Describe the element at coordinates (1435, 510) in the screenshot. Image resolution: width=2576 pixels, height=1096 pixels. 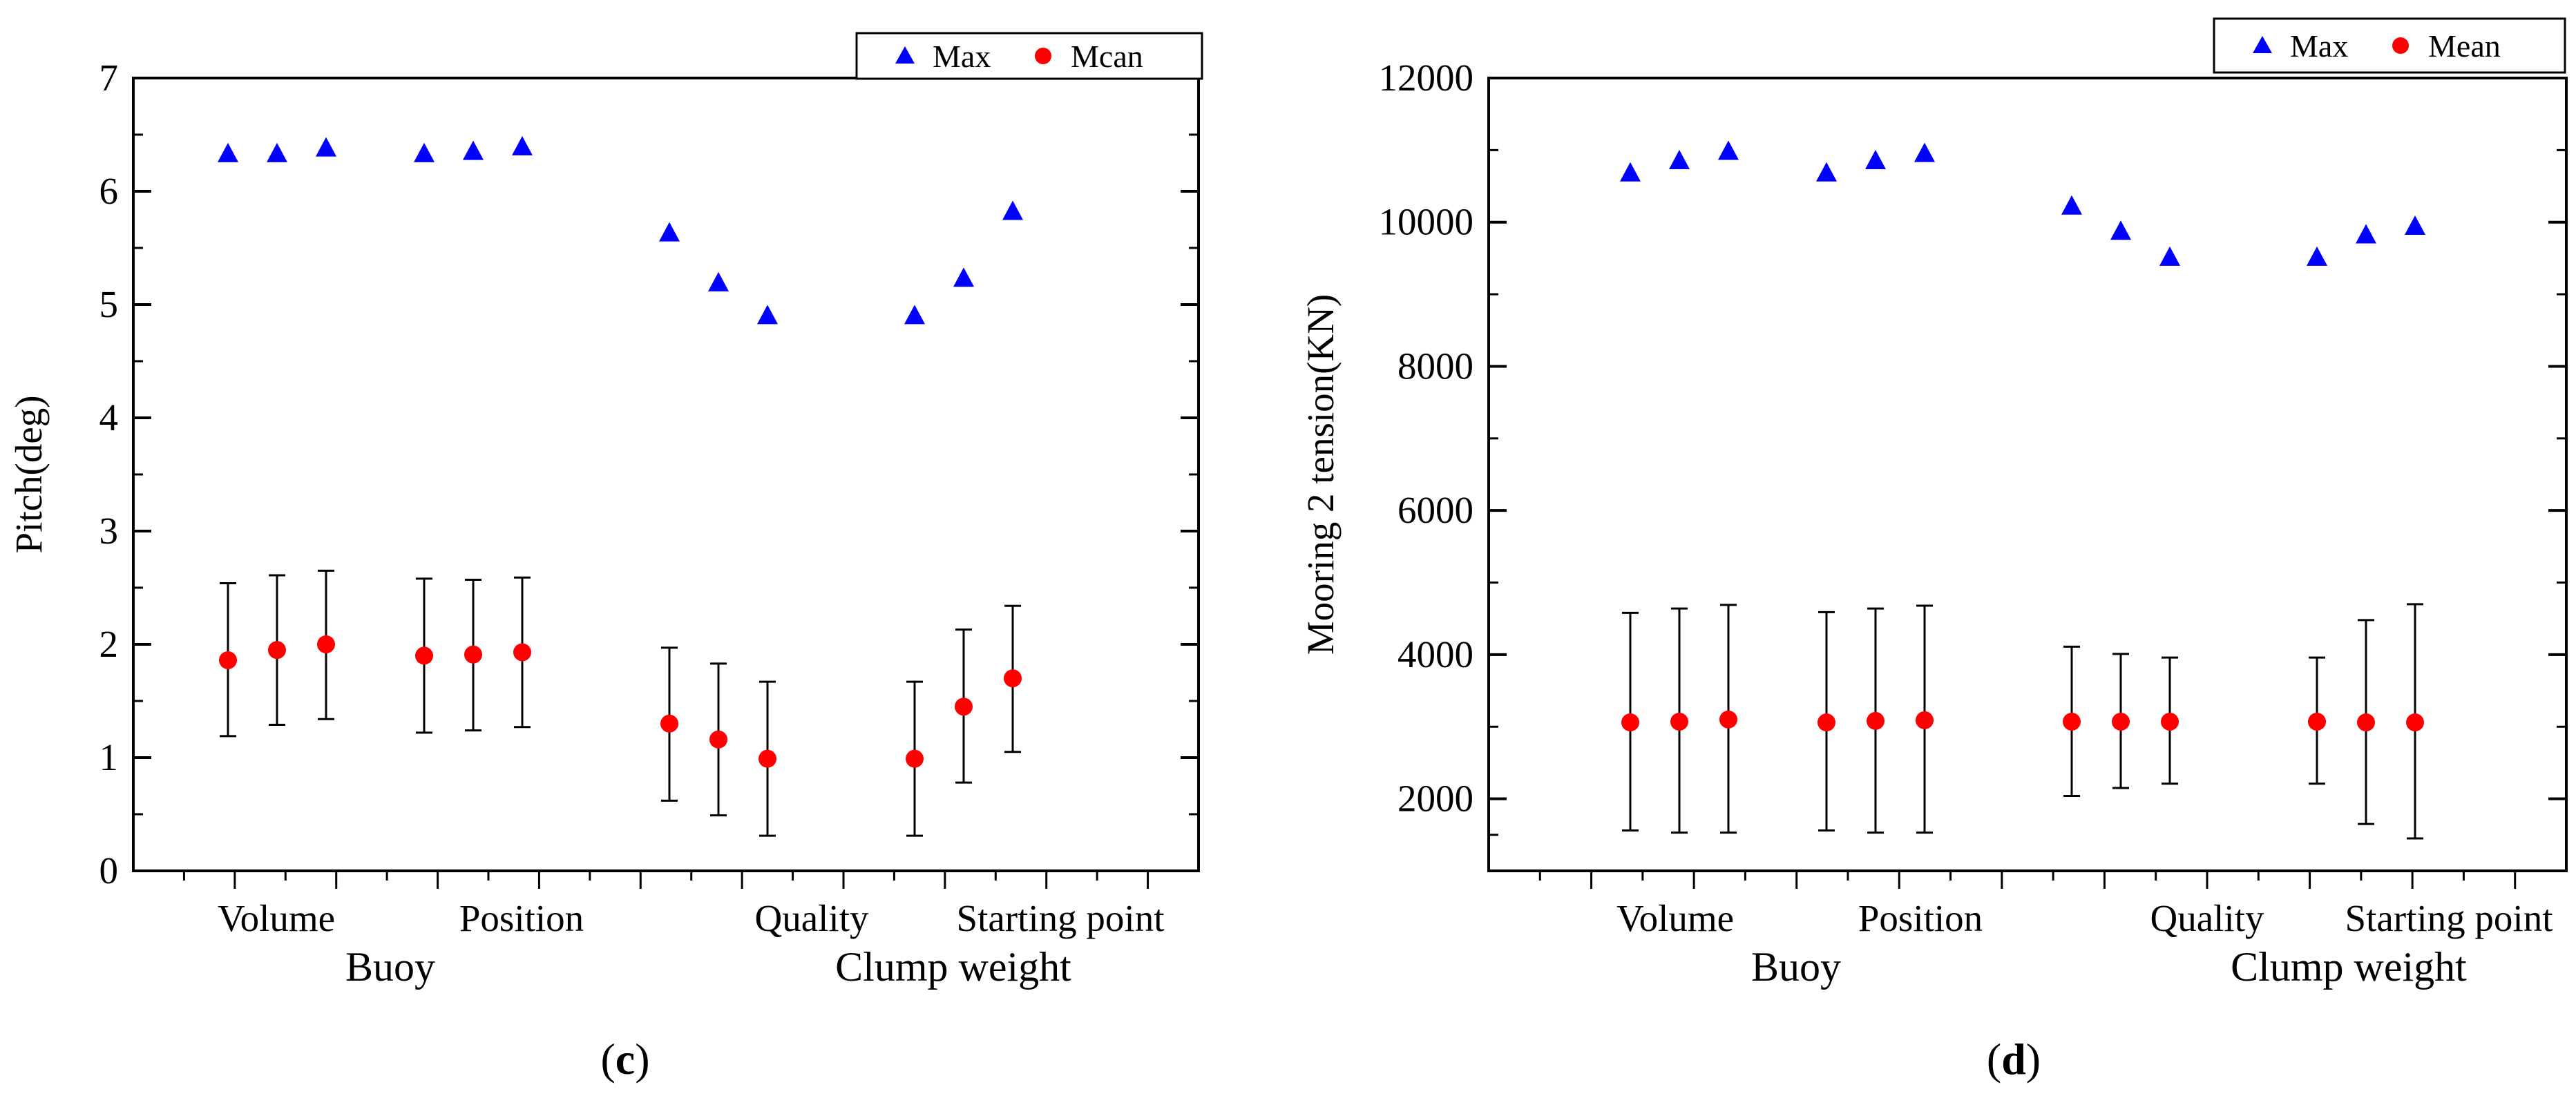
I see `y-tick-label: 6000` at that location.